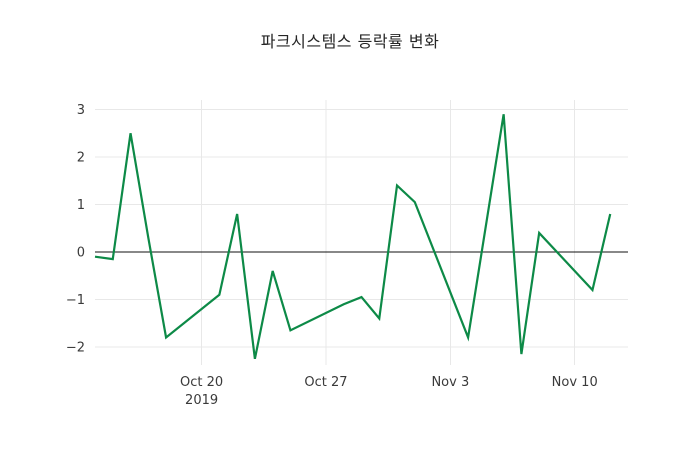 The image size is (700, 450). Describe the element at coordinates (201, 382) in the screenshot. I see `x-tick-label: Oct 20` at that location.